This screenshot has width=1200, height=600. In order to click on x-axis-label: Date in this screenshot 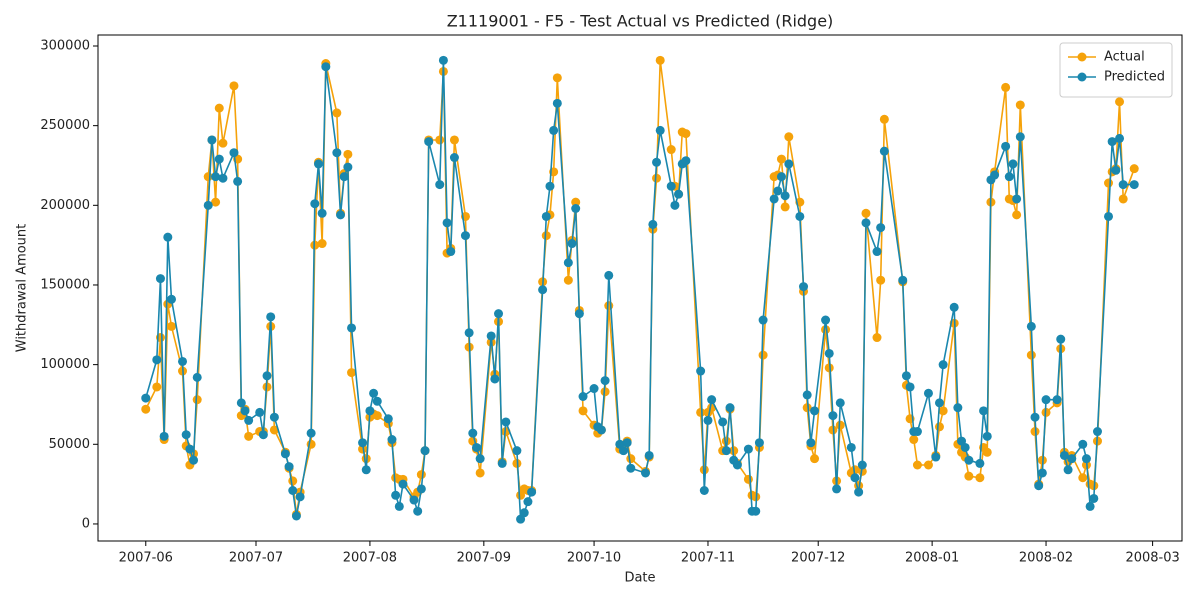, I will do `click(639, 578)`.